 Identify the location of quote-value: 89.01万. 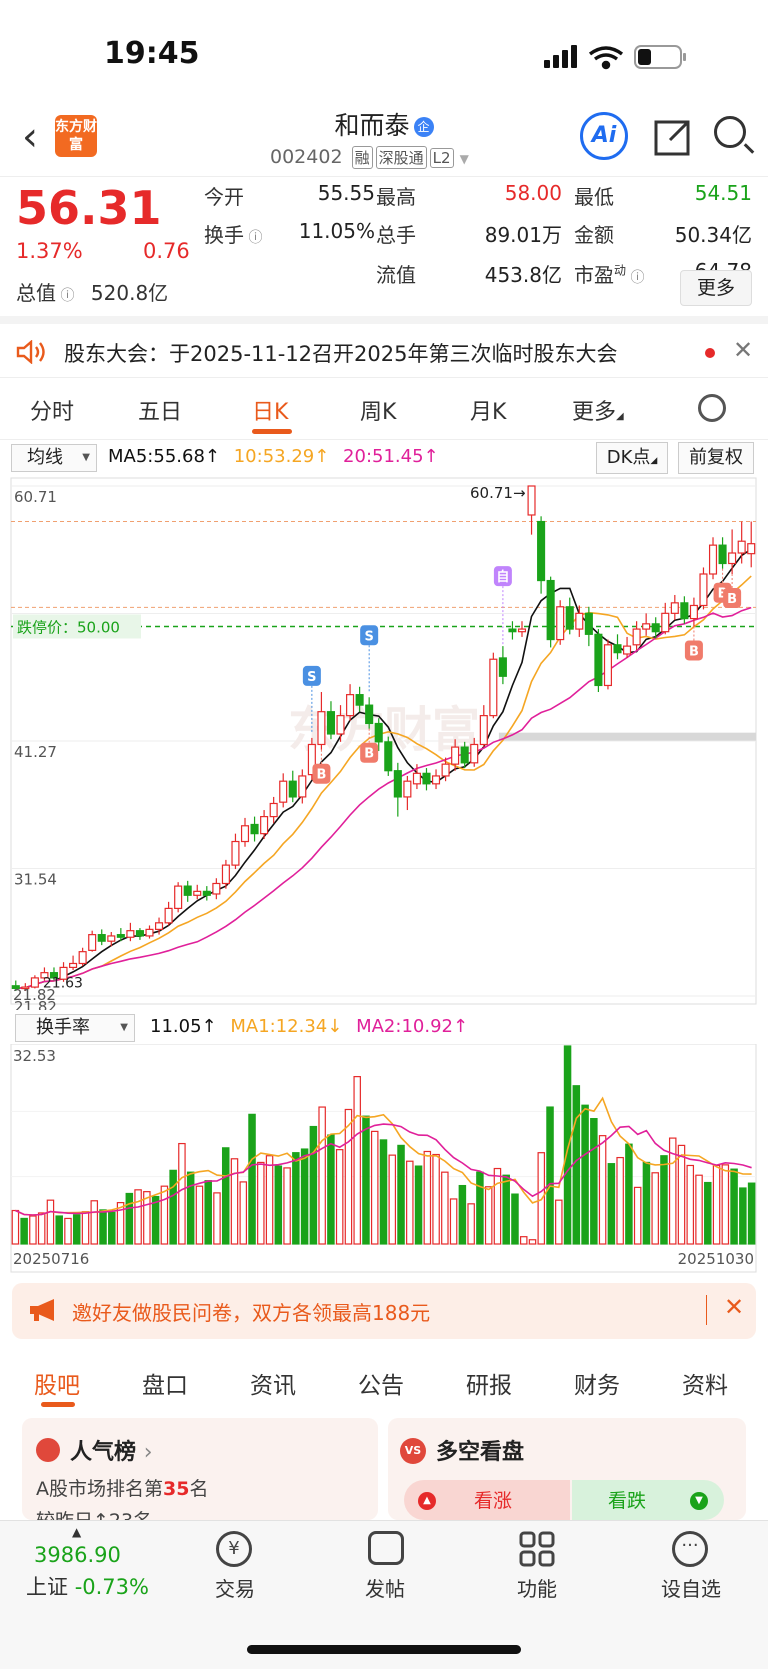
(523, 235).